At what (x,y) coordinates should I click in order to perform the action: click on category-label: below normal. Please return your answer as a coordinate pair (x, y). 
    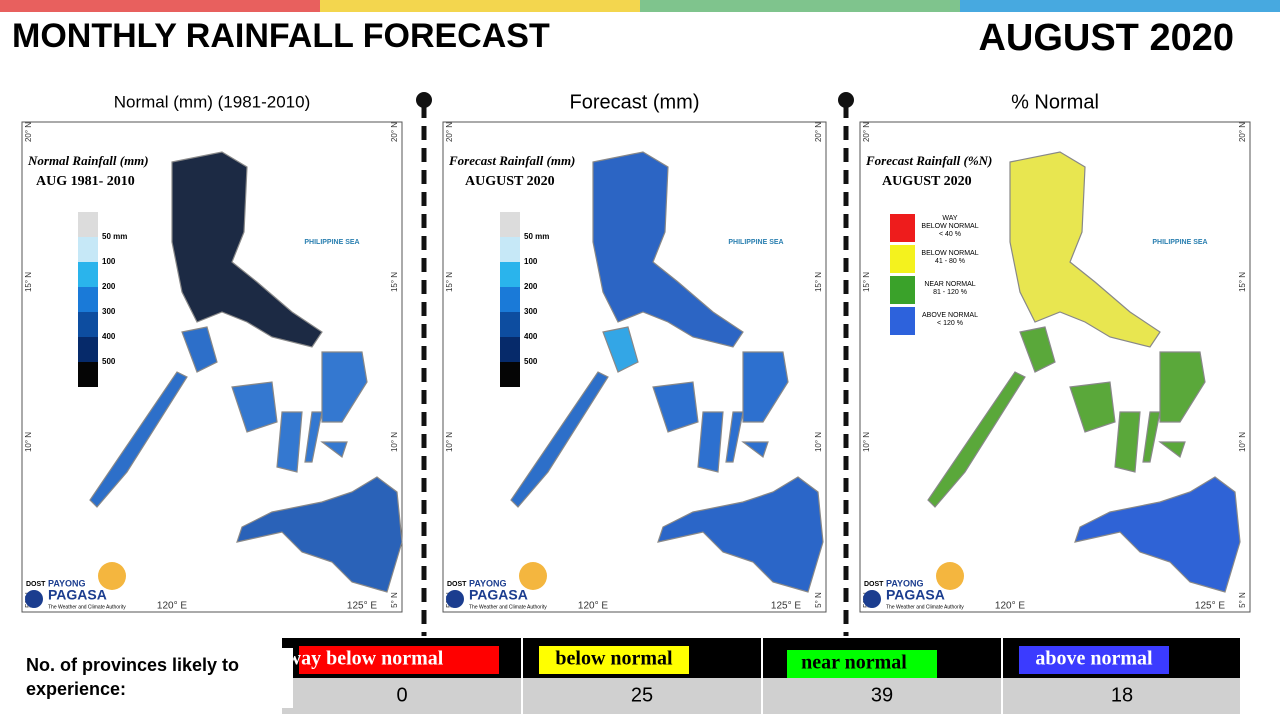
    Looking at the image, I should click on (614, 659).